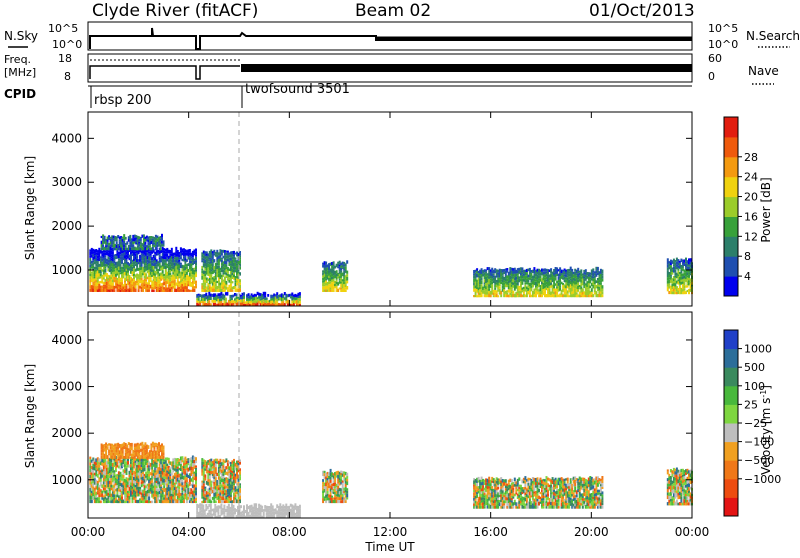 This screenshot has height=558, width=800. I want to click on beam-title: Beam 02, so click(393, 11).